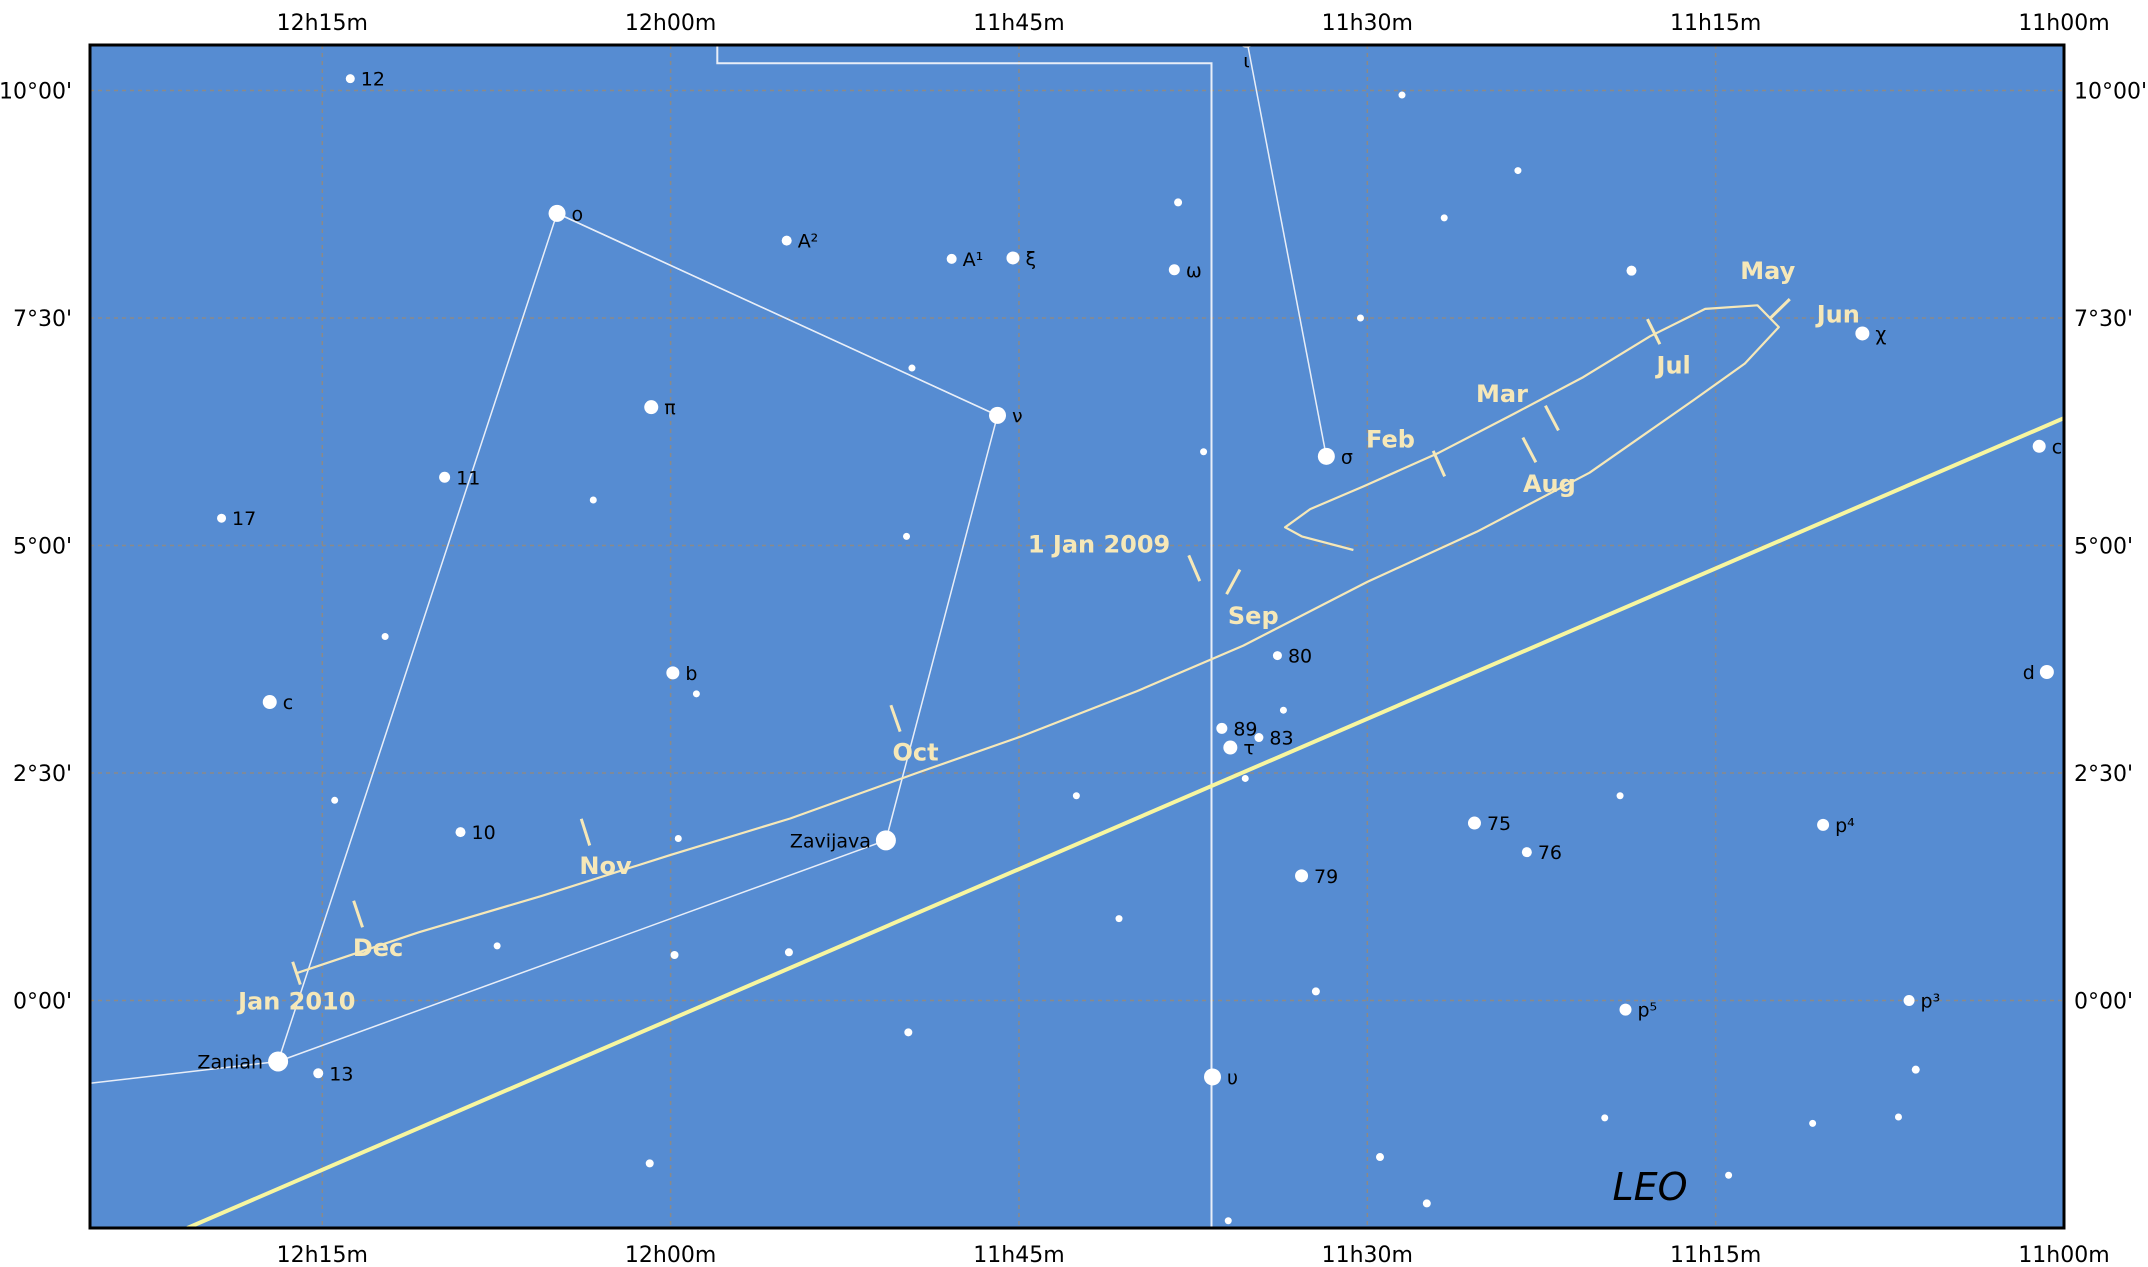  Describe the element at coordinates (691, 674) in the screenshot. I see `star-label: b` at that location.